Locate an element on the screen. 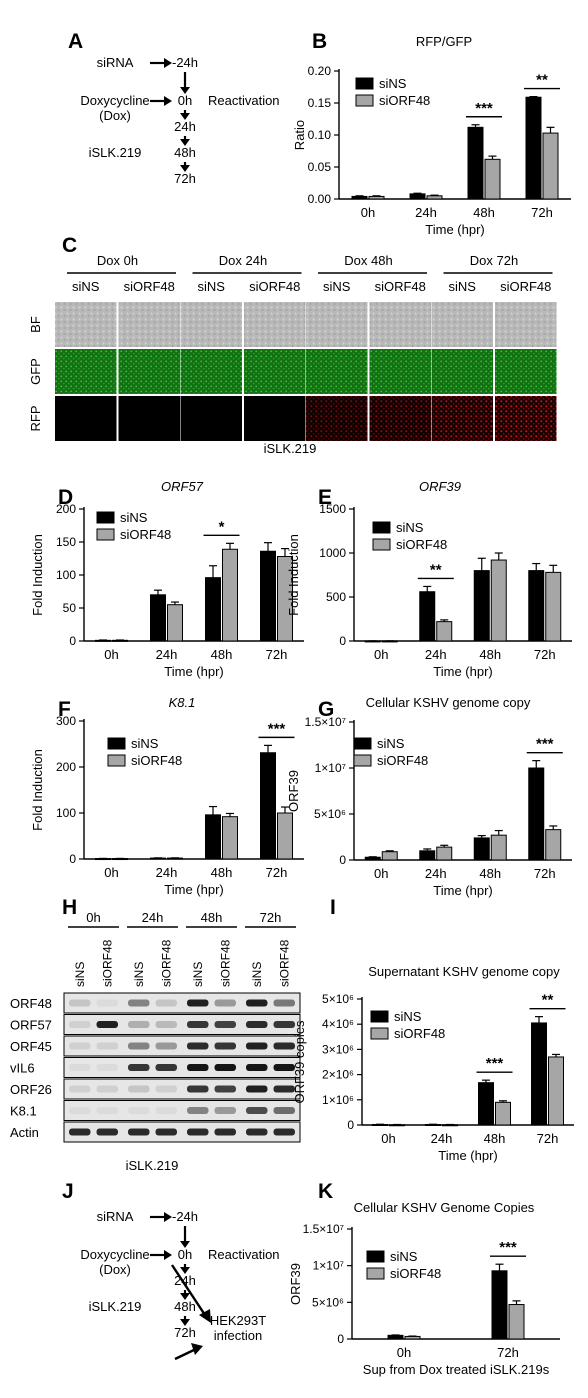  significance-label: *** is located at coordinates (484, 108).